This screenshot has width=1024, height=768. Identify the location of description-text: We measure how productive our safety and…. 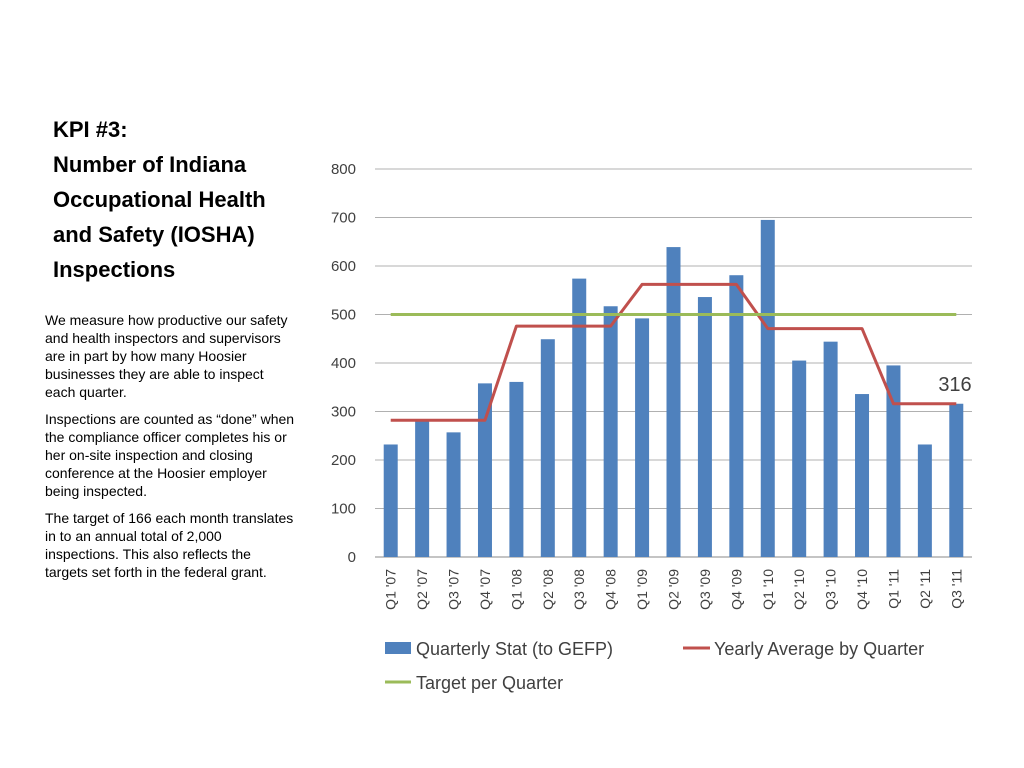
(170, 450).